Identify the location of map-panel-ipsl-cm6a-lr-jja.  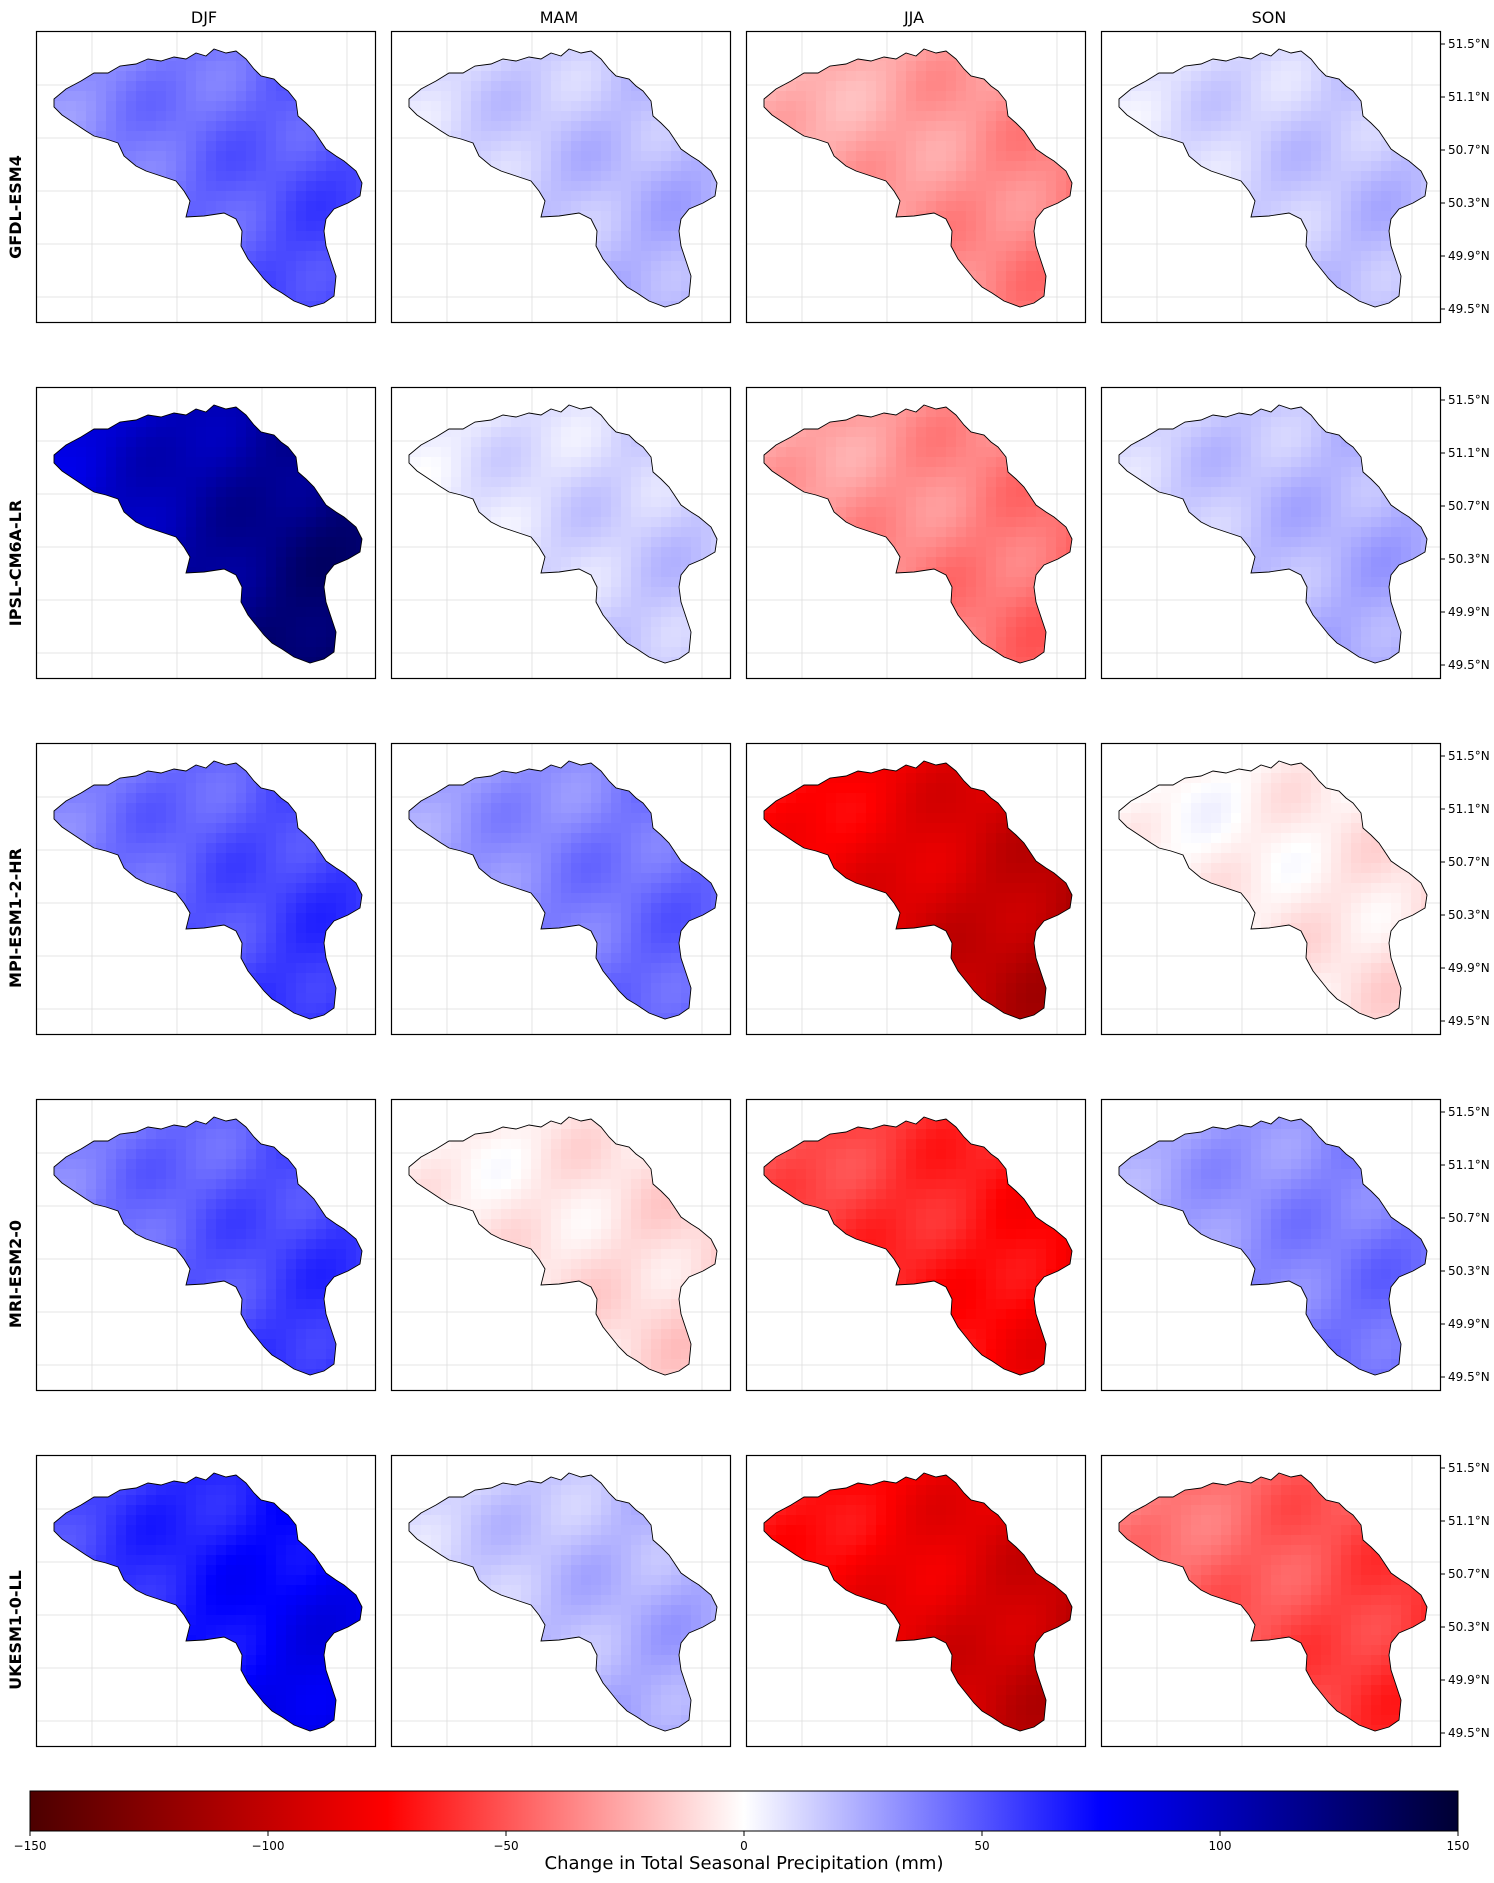
(916, 533).